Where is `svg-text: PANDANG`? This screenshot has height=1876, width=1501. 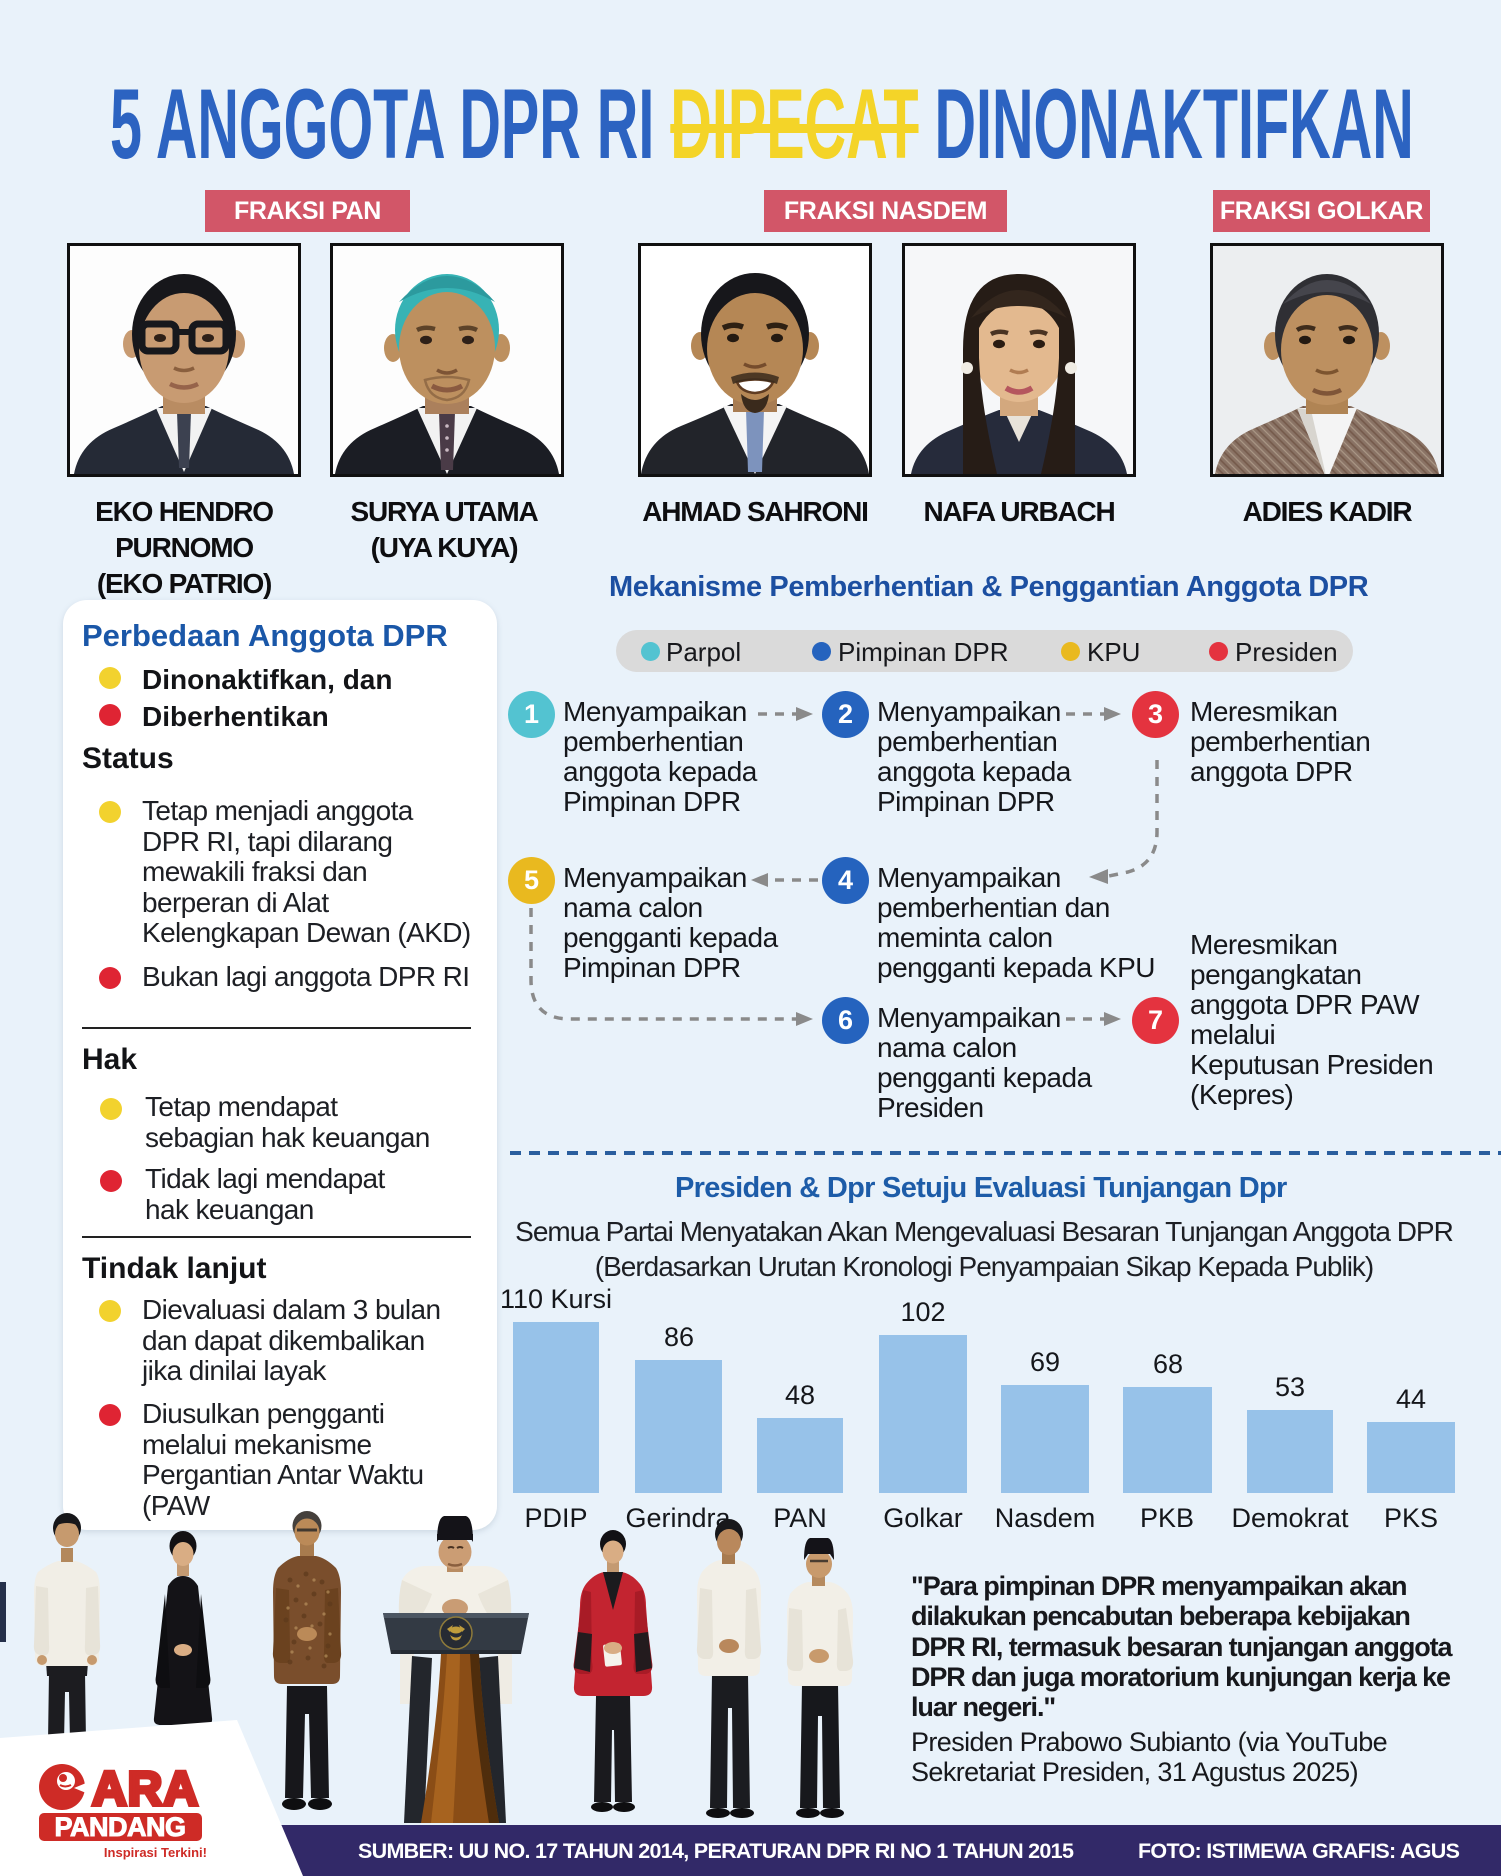
svg-text: PANDANG is located at coordinates (120, 1827).